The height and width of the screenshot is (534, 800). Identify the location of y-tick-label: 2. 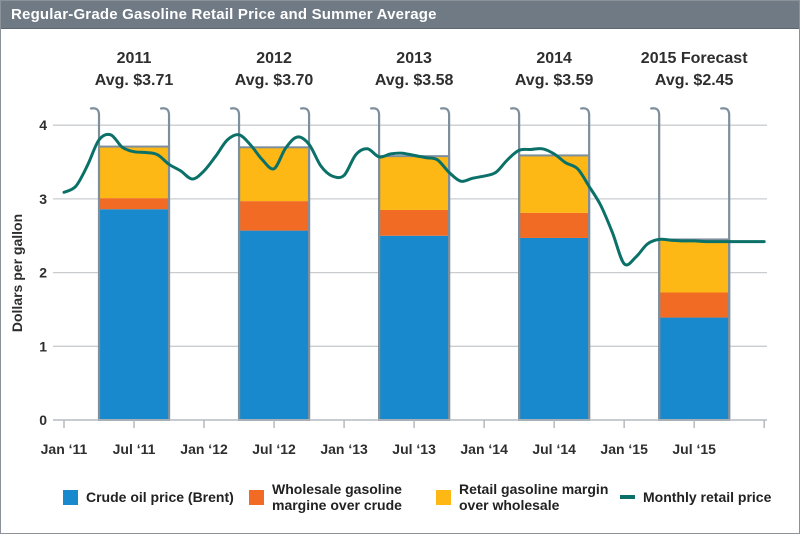
(43, 273).